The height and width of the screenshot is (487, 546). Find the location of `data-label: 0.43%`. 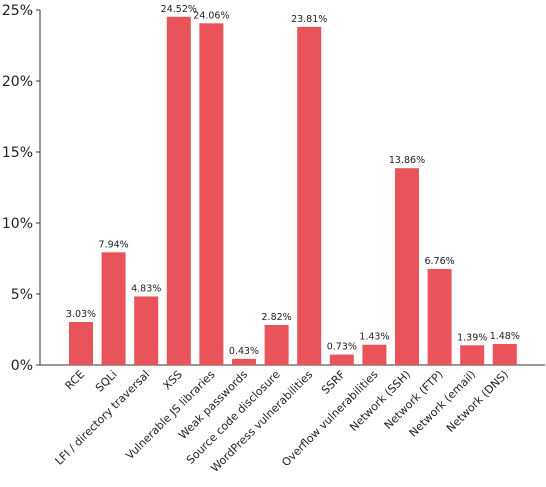

data-label: 0.43% is located at coordinates (244, 351).